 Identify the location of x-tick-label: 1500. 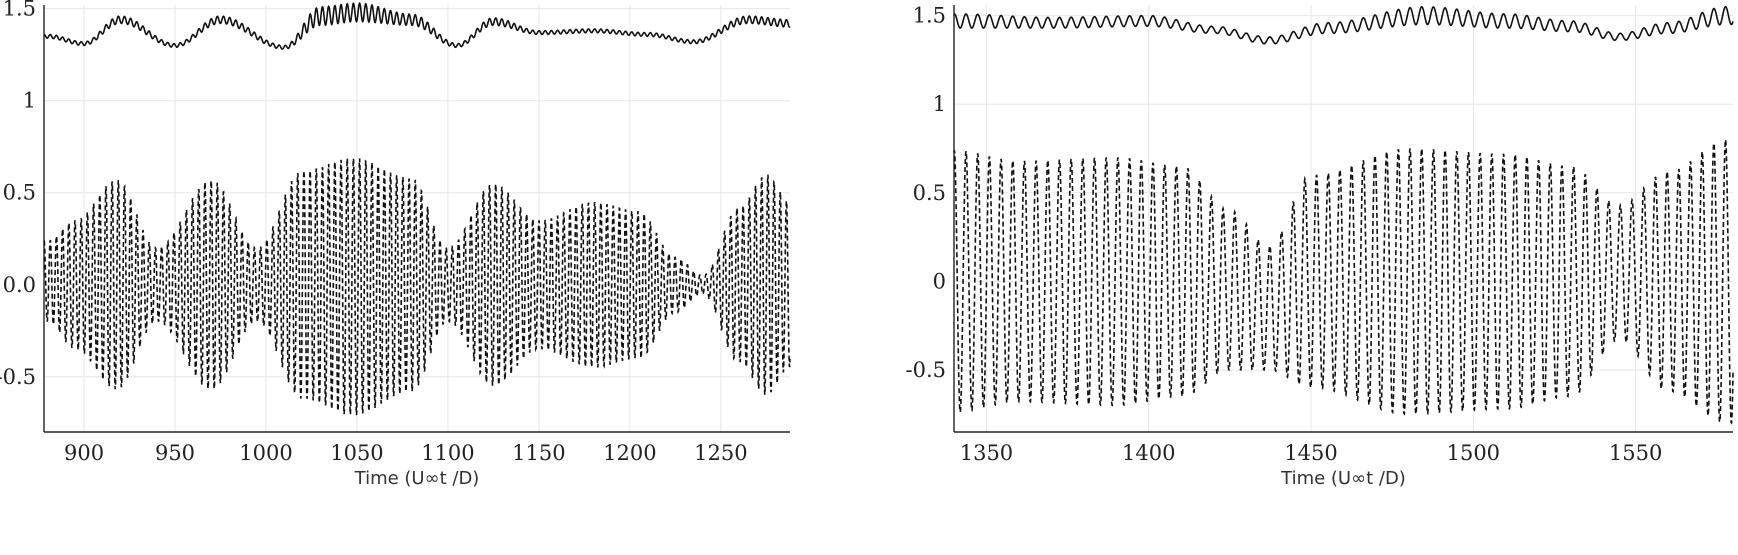
(1473, 453).